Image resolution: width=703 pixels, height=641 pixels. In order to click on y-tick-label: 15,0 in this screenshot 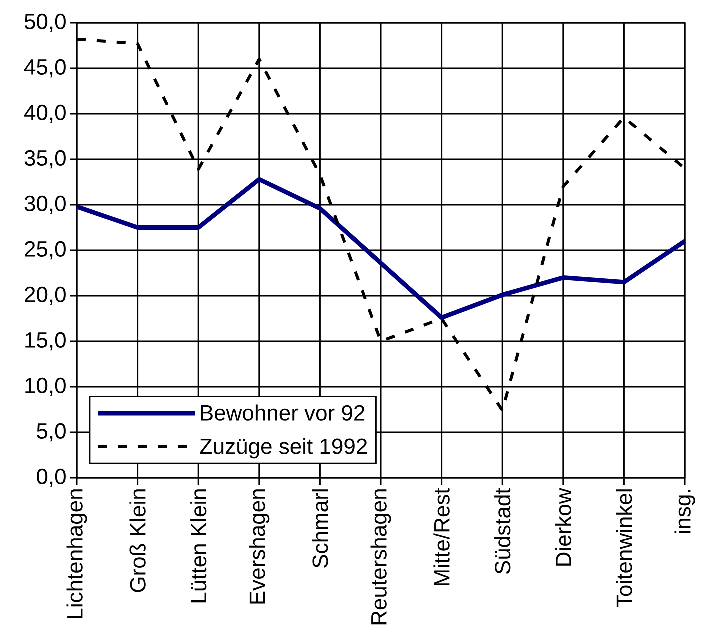, I will do `click(46, 341)`.